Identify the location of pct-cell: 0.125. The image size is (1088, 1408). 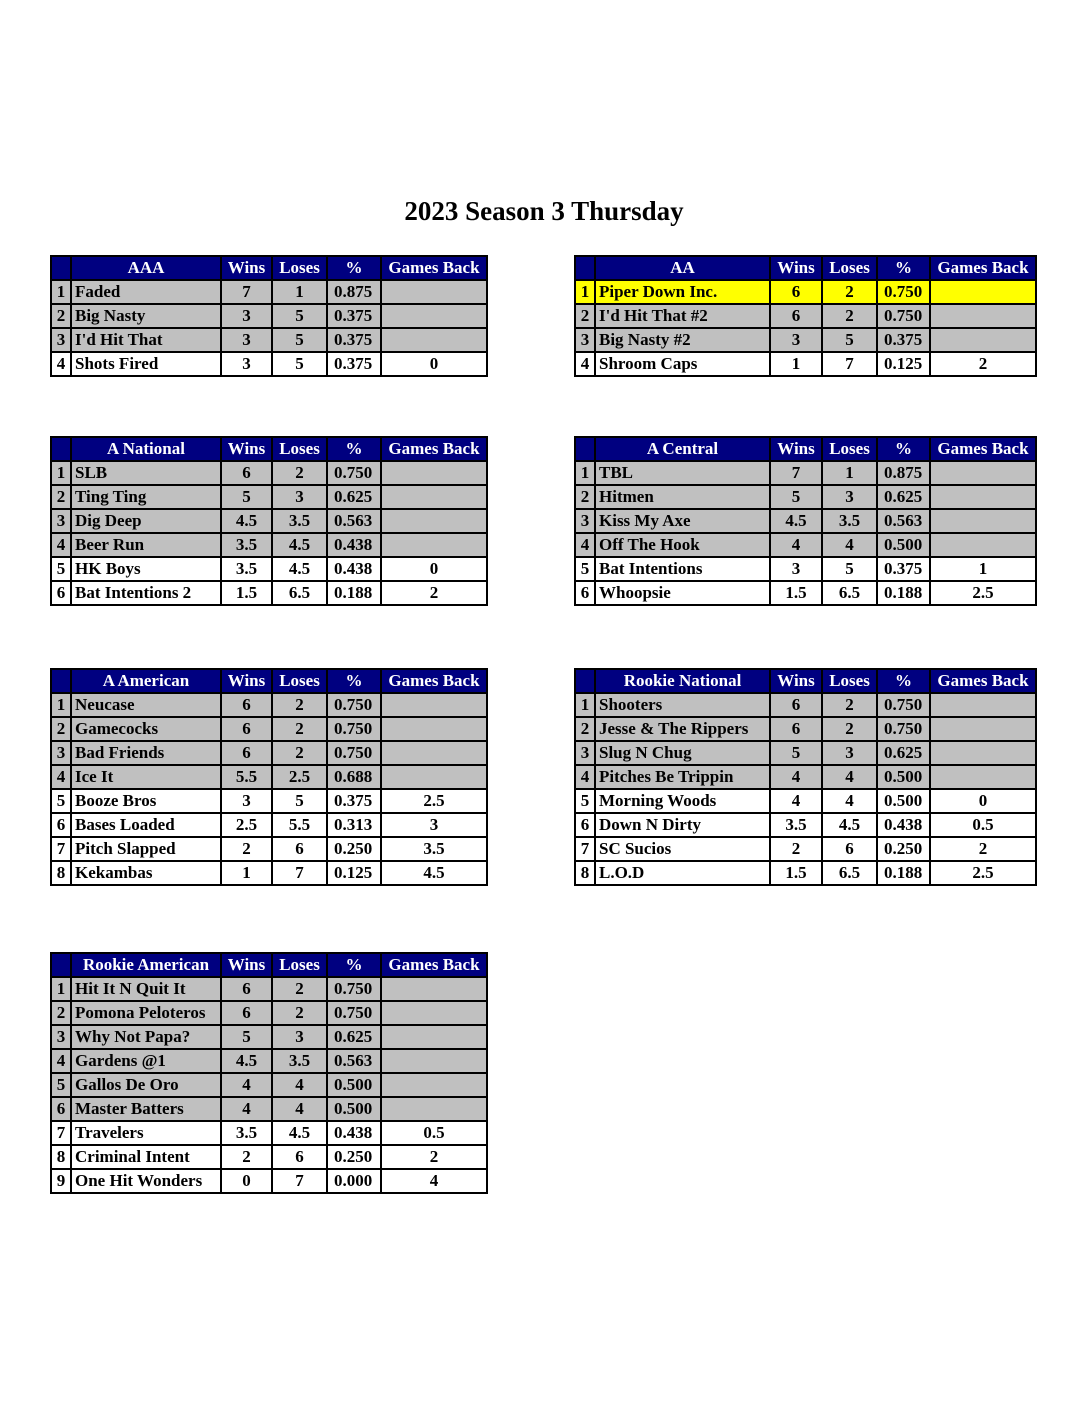
(354, 873).